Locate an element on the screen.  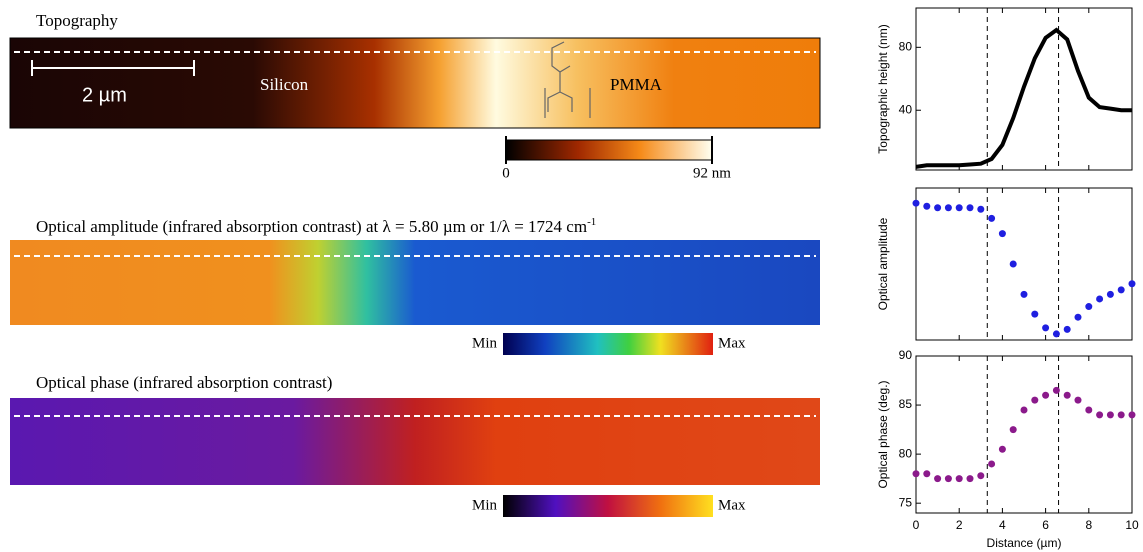
y-tick-label: 75 is located at coordinates (906, 502).